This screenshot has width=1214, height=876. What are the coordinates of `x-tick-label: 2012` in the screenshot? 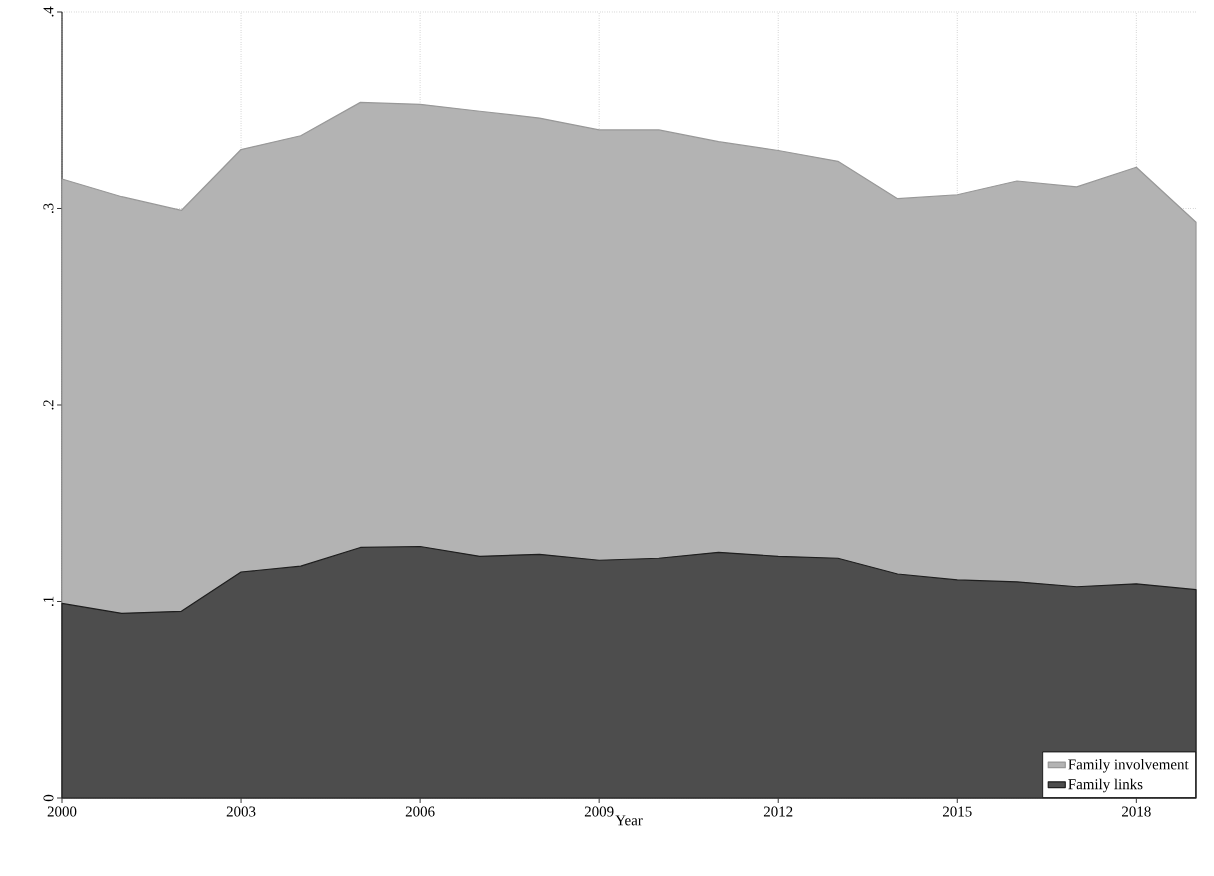 It's located at (778, 811).